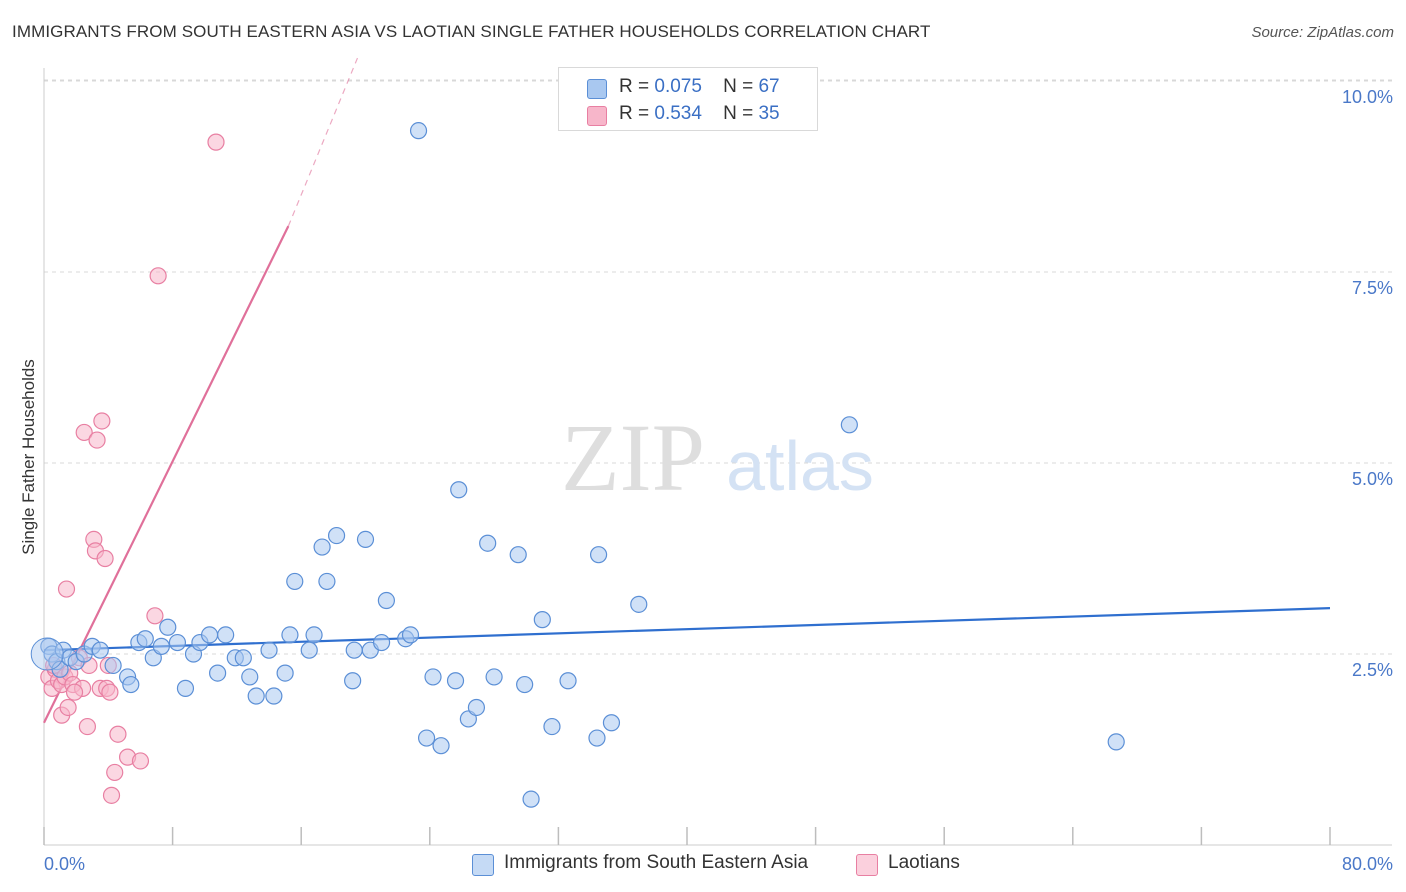  Describe the element at coordinates (769, 113) in the screenshot. I see `legend-n-value: 35` at that location.